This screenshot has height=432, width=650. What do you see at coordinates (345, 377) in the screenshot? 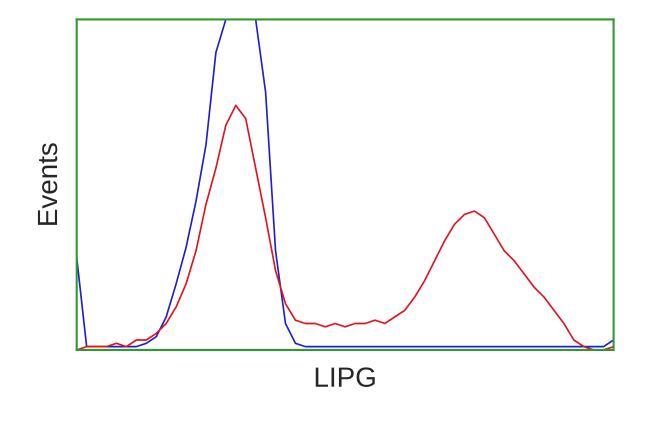
I see `x-axis-title: LIPG` at bounding box center [345, 377].